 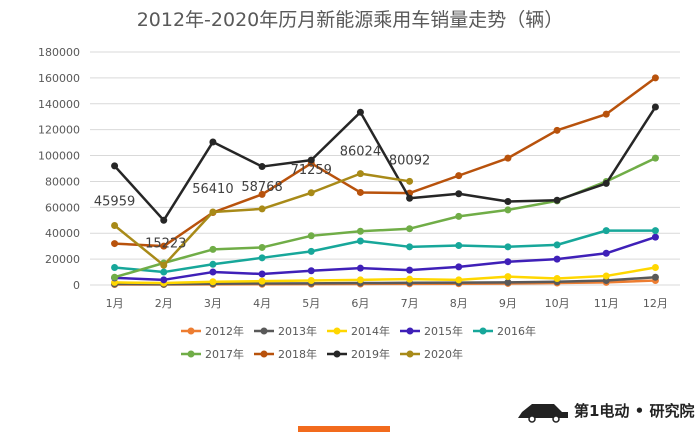 I want to click on y-tick-label: 120000, so click(x=59, y=130).